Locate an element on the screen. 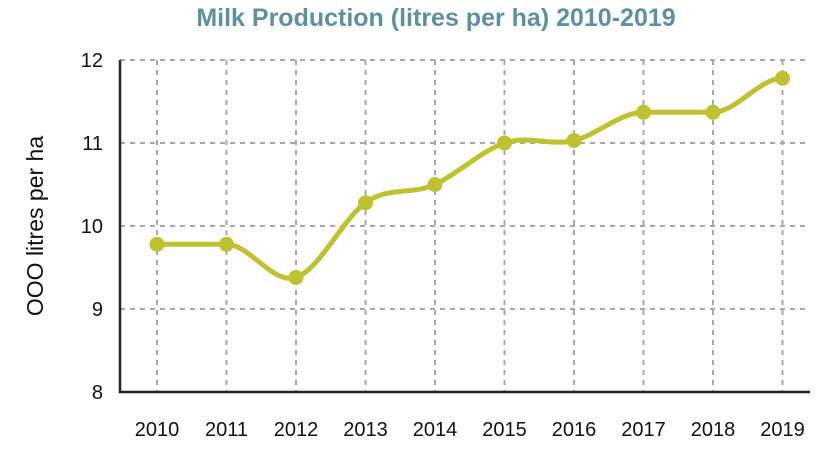 This screenshot has height=458, width=836. data-point-2014 is located at coordinates (435, 184).